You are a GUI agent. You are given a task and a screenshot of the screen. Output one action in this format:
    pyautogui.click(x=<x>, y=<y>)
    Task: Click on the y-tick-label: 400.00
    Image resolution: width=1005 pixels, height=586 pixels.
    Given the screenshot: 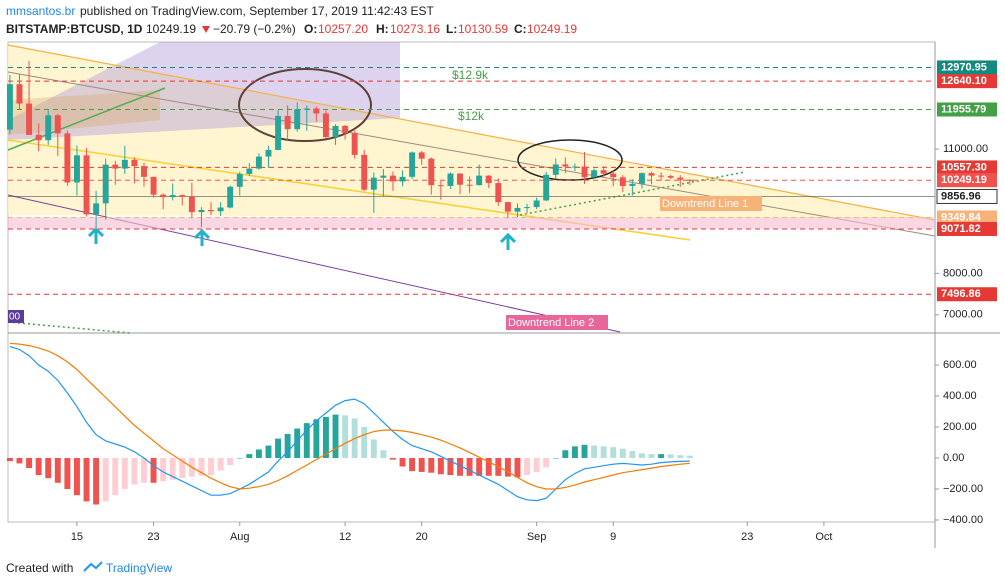 What is the action you would take?
    pyautogui.click(x=960, y=396)
    